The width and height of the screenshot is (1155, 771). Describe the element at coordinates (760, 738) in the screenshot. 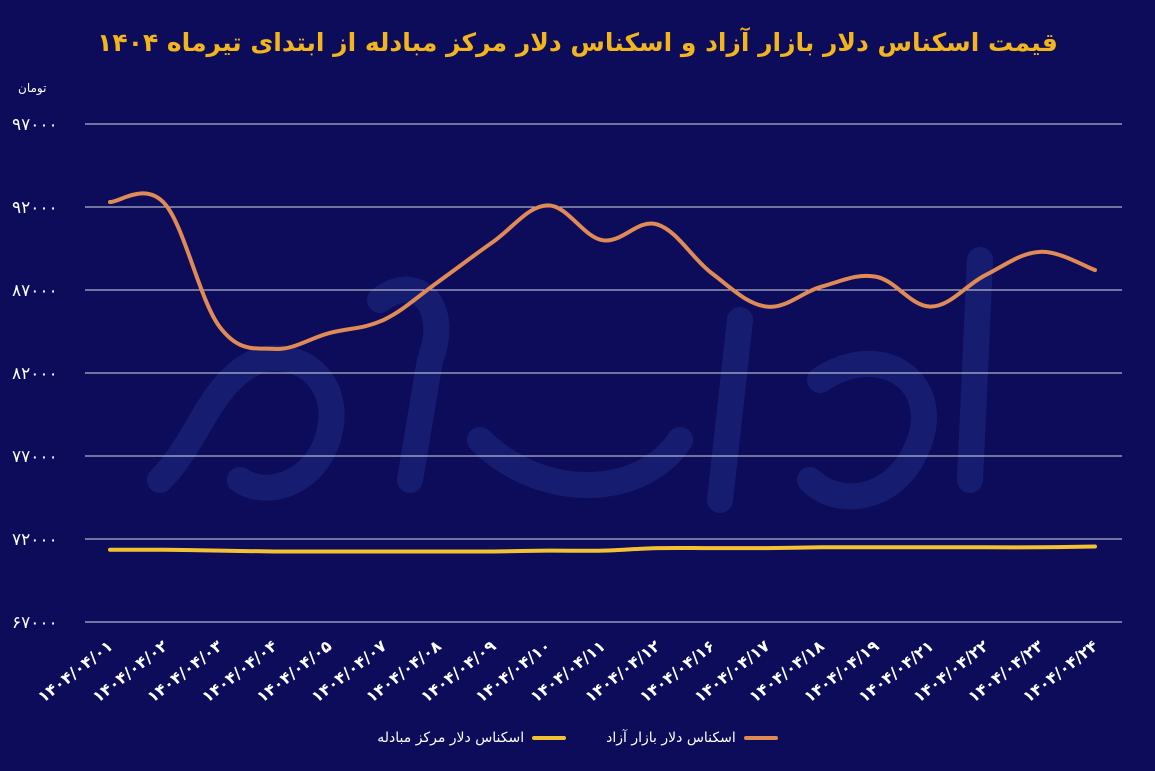

I see `legend-swatch-free-market` at that location.